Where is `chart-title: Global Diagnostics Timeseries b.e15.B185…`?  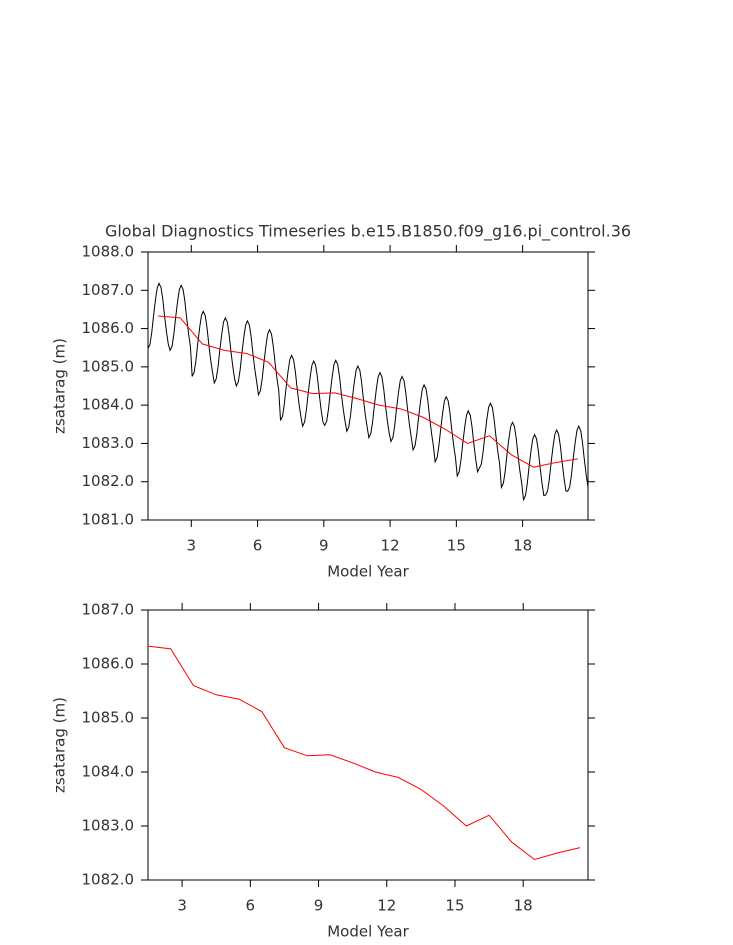
chart-title: Global Diagnostics Timeseries b.e15.B185… is located at coordinates (368, 232).